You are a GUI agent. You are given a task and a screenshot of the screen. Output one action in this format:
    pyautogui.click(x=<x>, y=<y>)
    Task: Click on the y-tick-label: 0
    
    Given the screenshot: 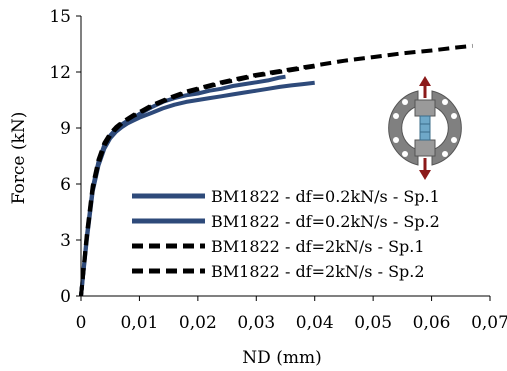 What is the action you would take?
    pyautogui.click(x=65, y=297)
    